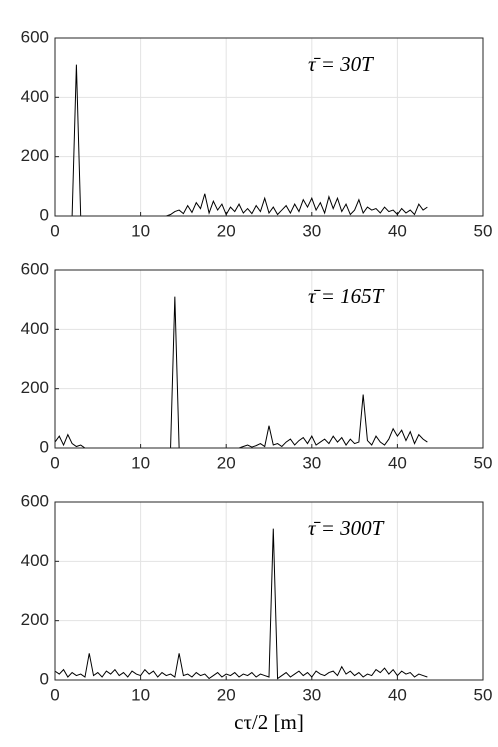 This screenshot has height=747, width=498. I want to click on annotation: τ̄ = 30T, so click(341, 64).